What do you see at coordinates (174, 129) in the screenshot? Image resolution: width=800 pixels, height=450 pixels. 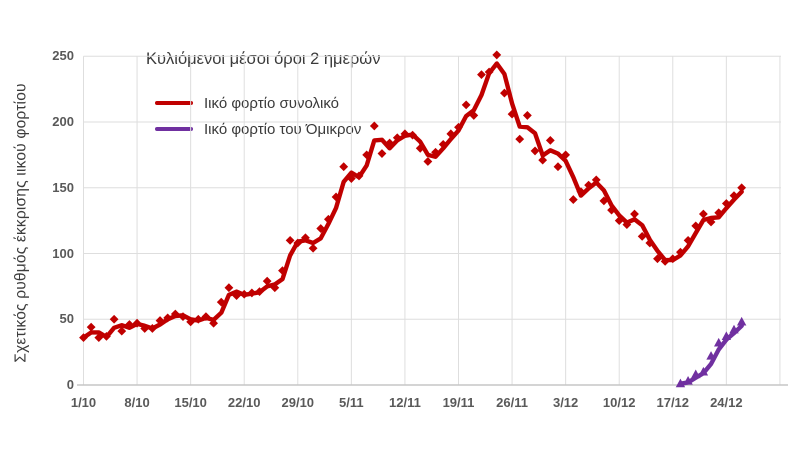 I see `omicron-line-swatch` at bounding box center [174, 129].